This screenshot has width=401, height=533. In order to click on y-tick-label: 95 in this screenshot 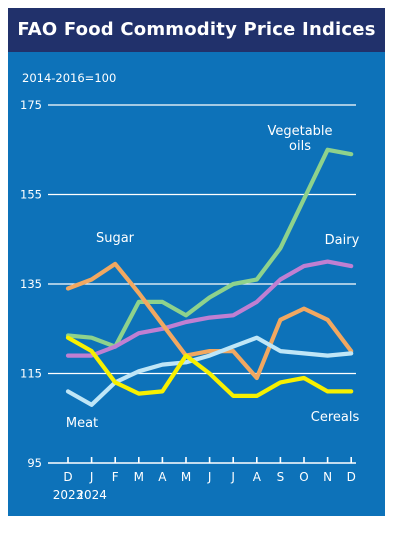, I will do `click(34, 463)`.